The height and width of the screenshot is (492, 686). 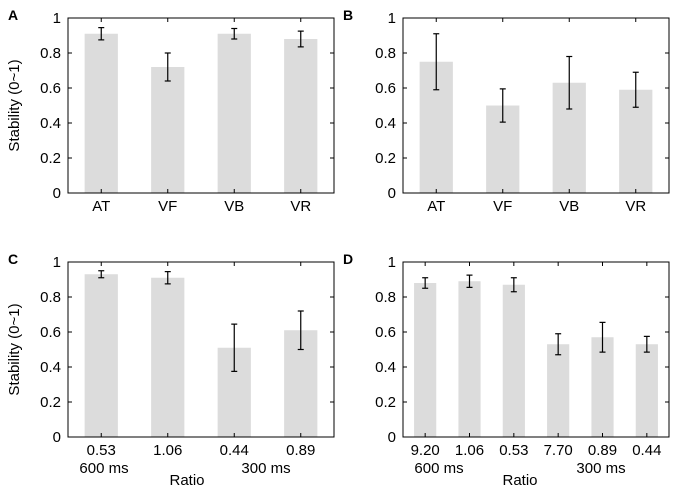 What do you see at coordinates (348, 15) in the screenshot?
I see `panel-label: B` at bounding box center [348, 15].